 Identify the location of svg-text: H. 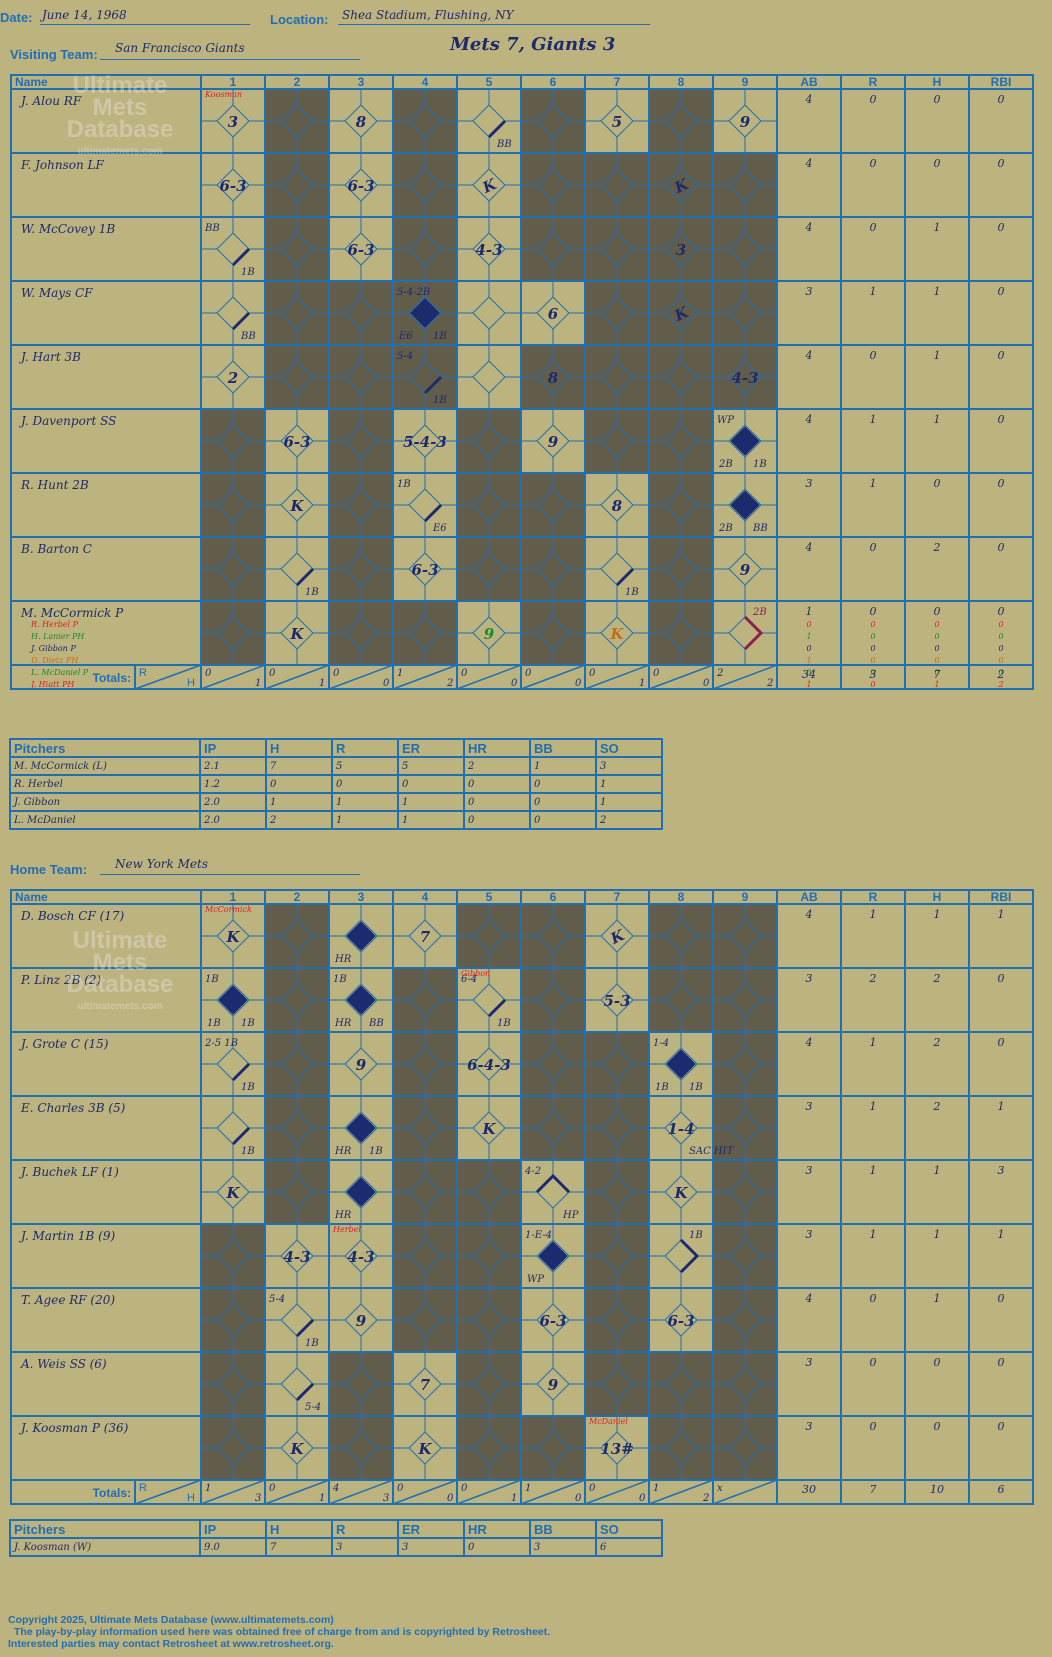
(191, 1498).